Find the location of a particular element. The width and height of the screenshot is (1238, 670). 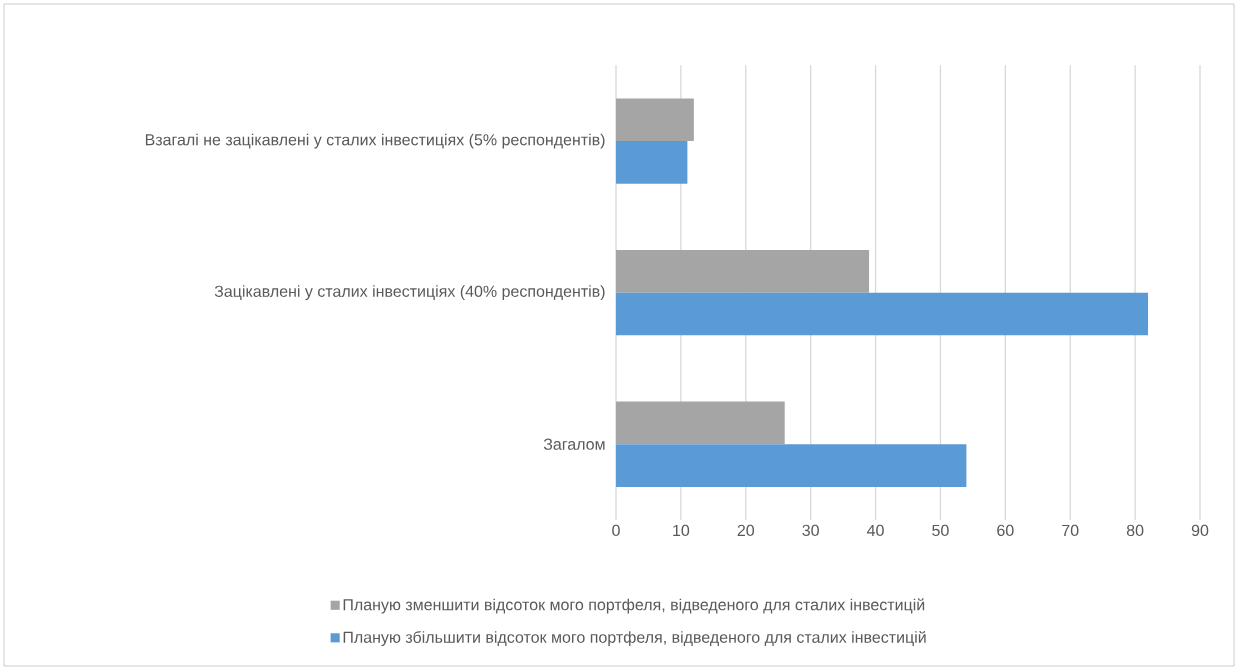

x-tick-label: 60 is located at coordinates (1005, 530).